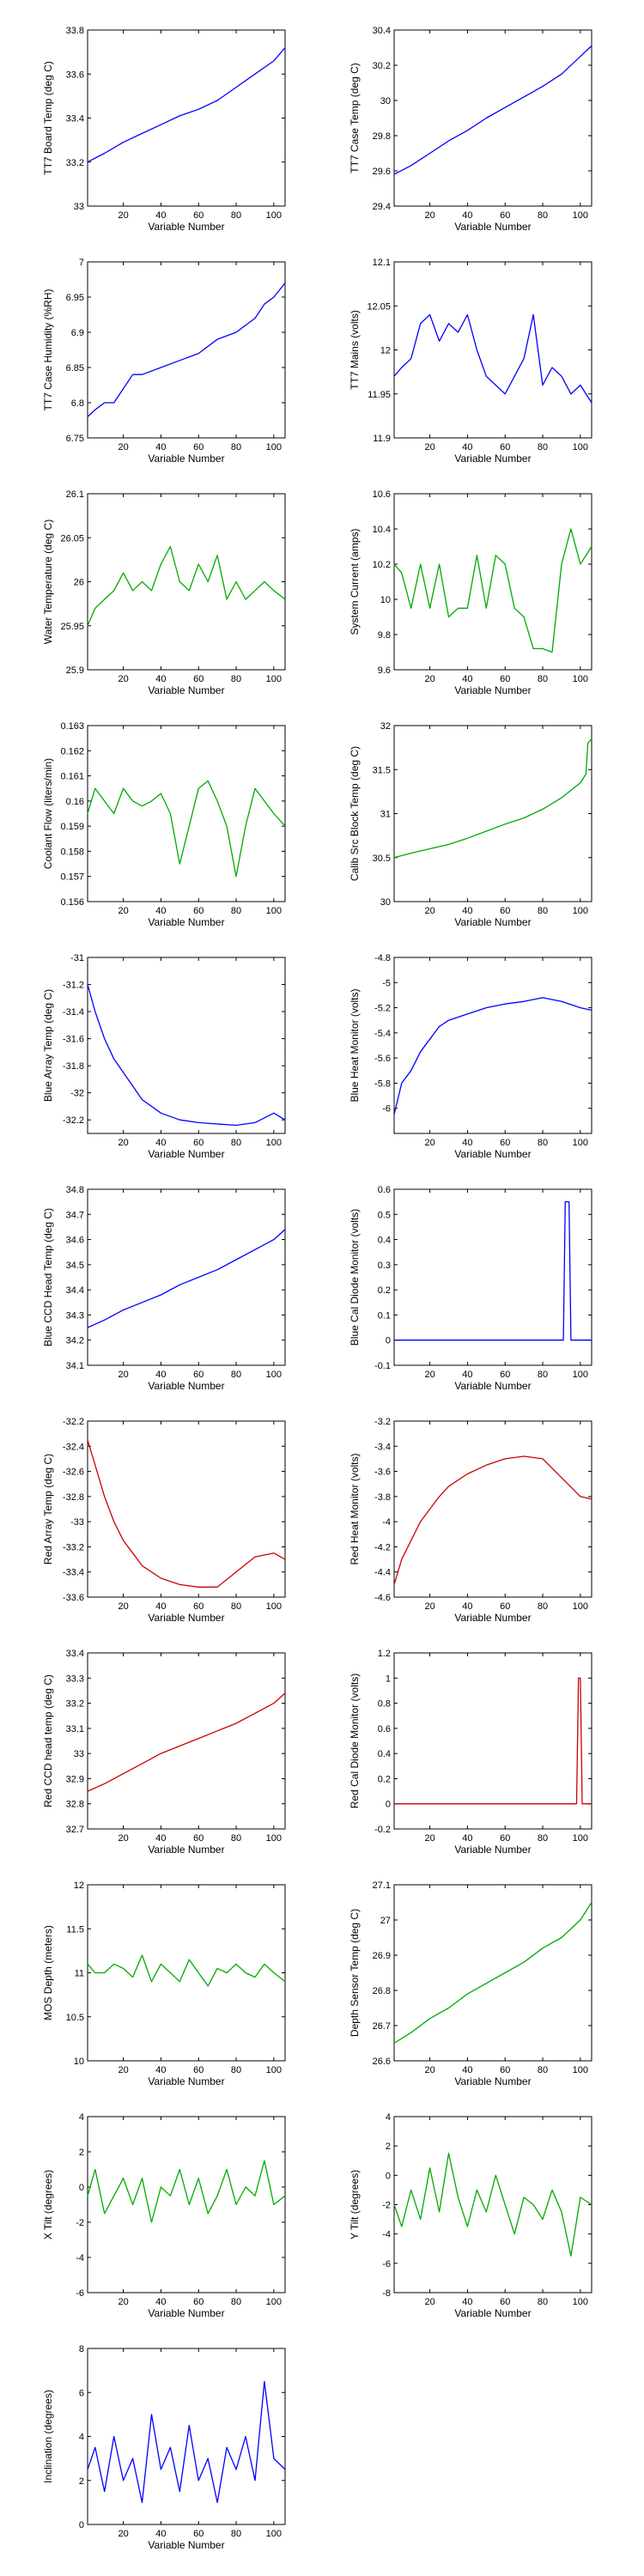 The height and width of the screenshot is (2576, 644). Describe the element at coordinates (387, 1522) in the screenshot. I see `y-tick-label: -4` at that location.